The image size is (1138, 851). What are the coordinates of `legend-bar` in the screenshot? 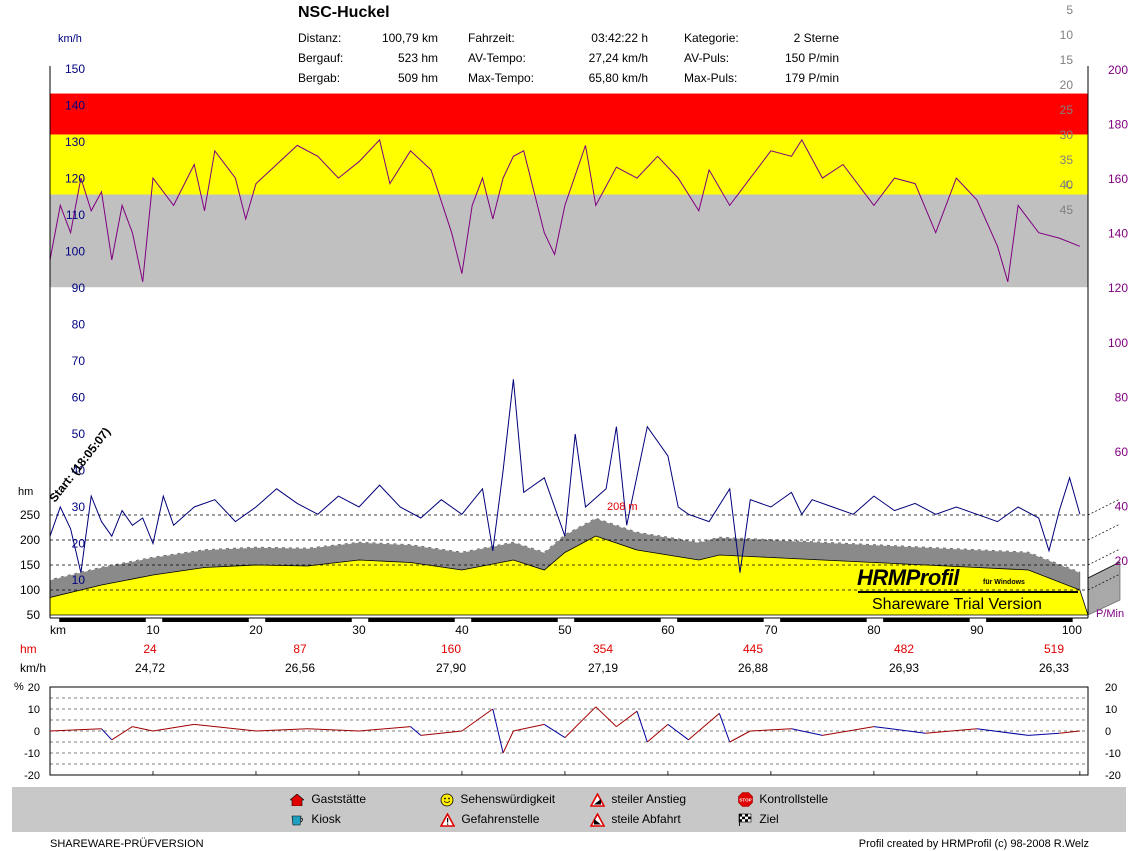 It's located at (569, 809).